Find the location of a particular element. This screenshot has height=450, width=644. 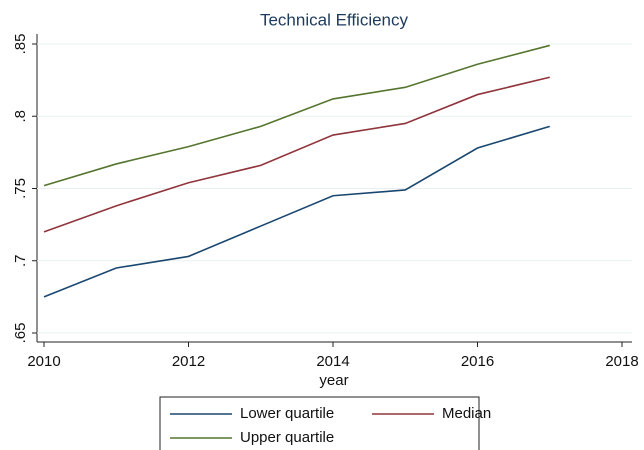

legend is located at coordinates (319, 423).